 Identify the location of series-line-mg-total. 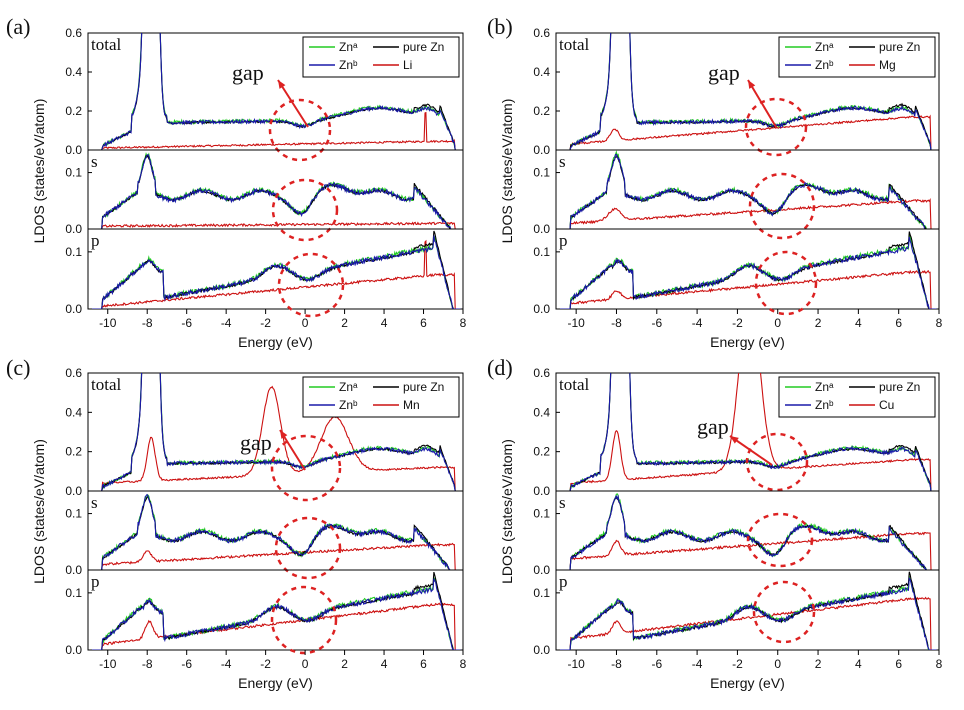
(748, 132).